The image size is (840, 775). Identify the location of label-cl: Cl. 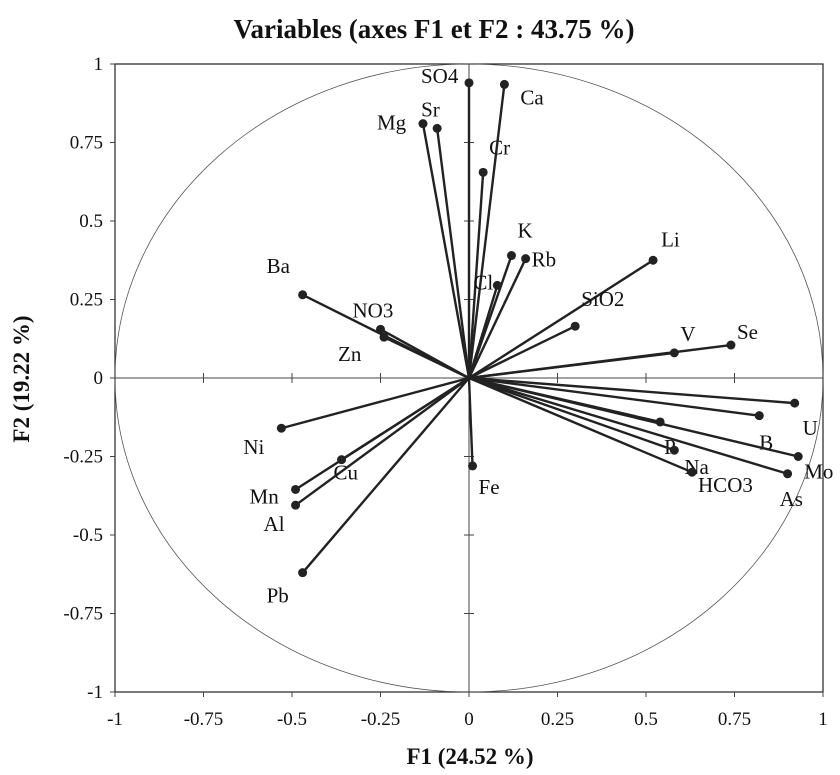
(483, 282).